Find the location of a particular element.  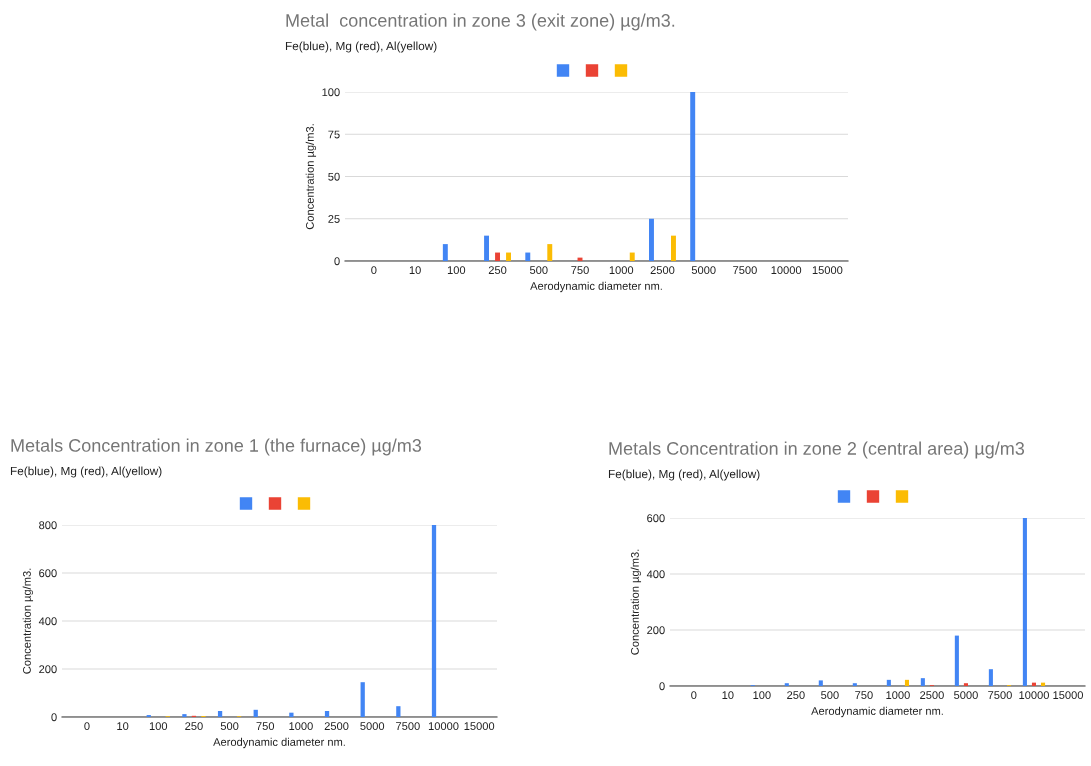

y-tick-label: 800 is located at coordinates (48, 525).